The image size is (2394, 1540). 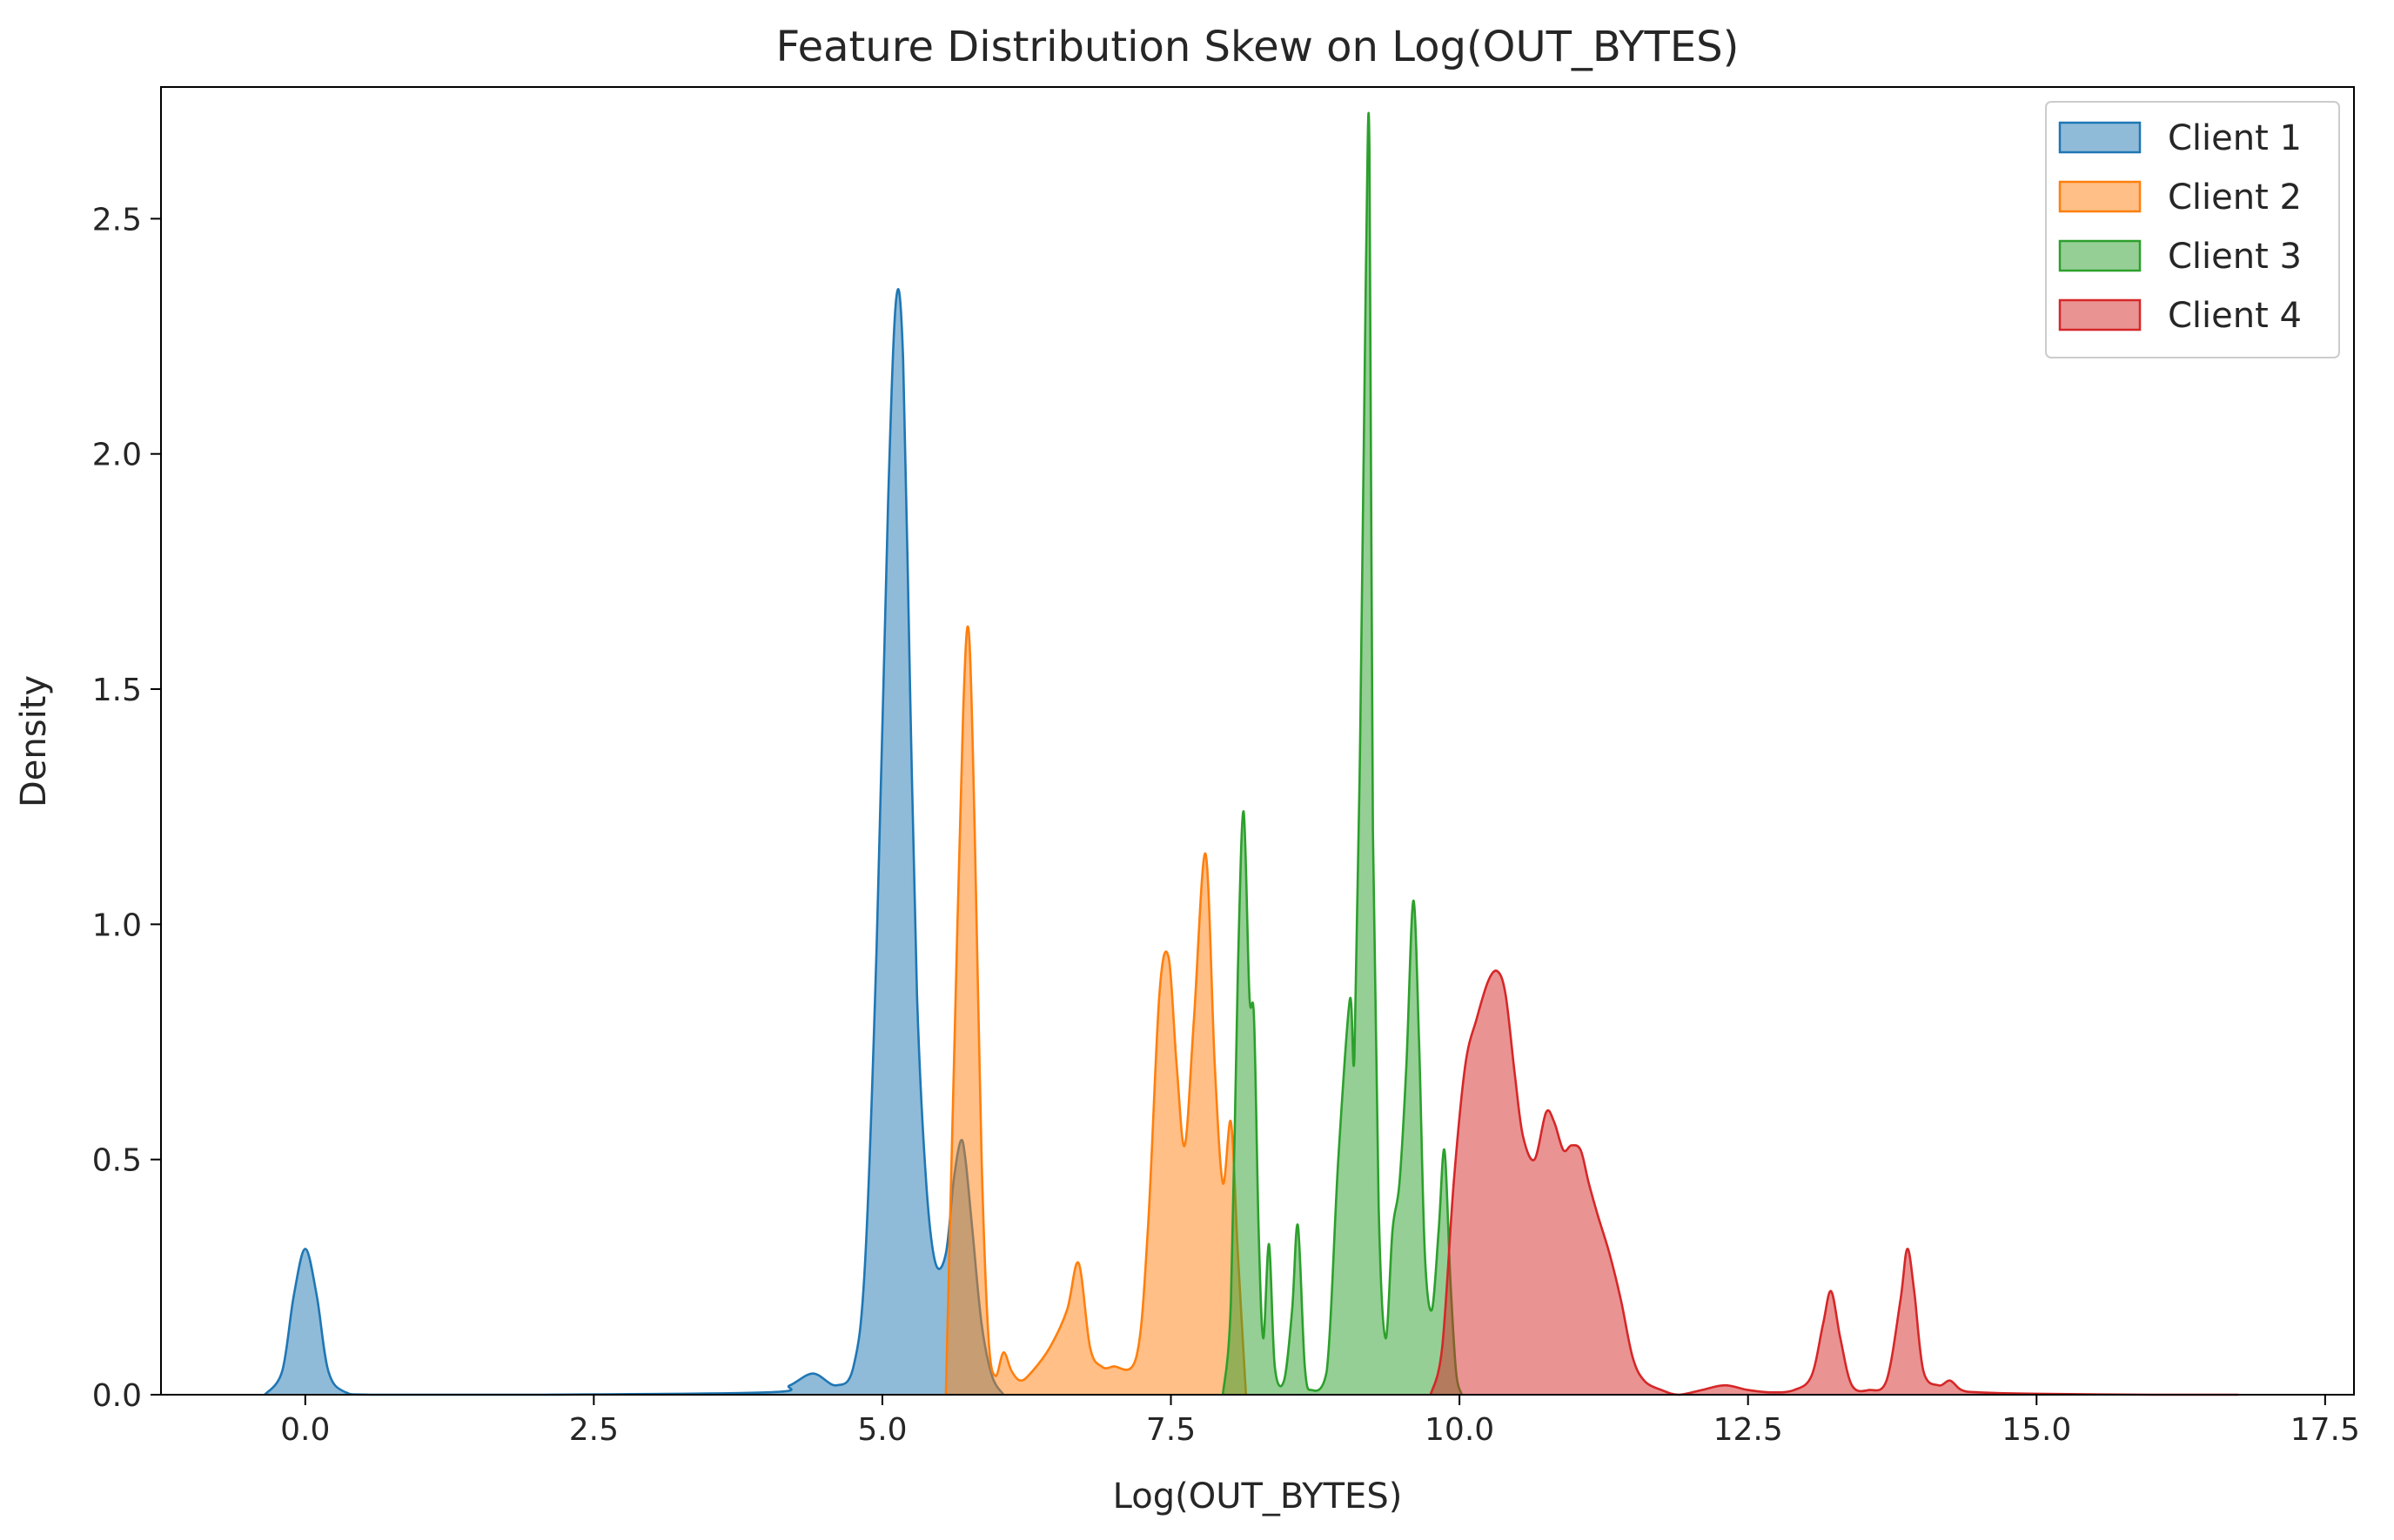 What do you see at coordinates (1258, 1496) in the screenshot?
I see `x-axis-label: Log(OUT_BYTES)` at bounding box center [1258, 1496].